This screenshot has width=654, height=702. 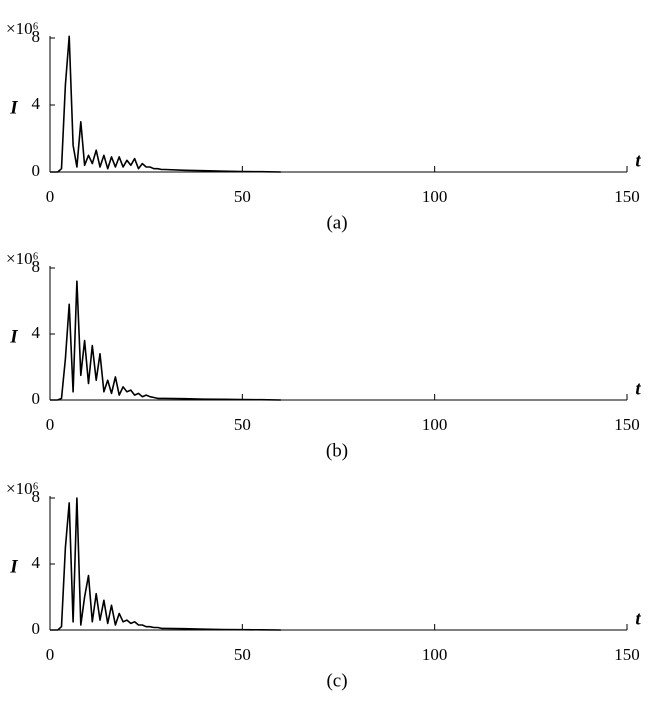 What do you see at coordinates (336, 222) in the screenshot?
I see `caption: (a)` at bounding box center [336, 222].